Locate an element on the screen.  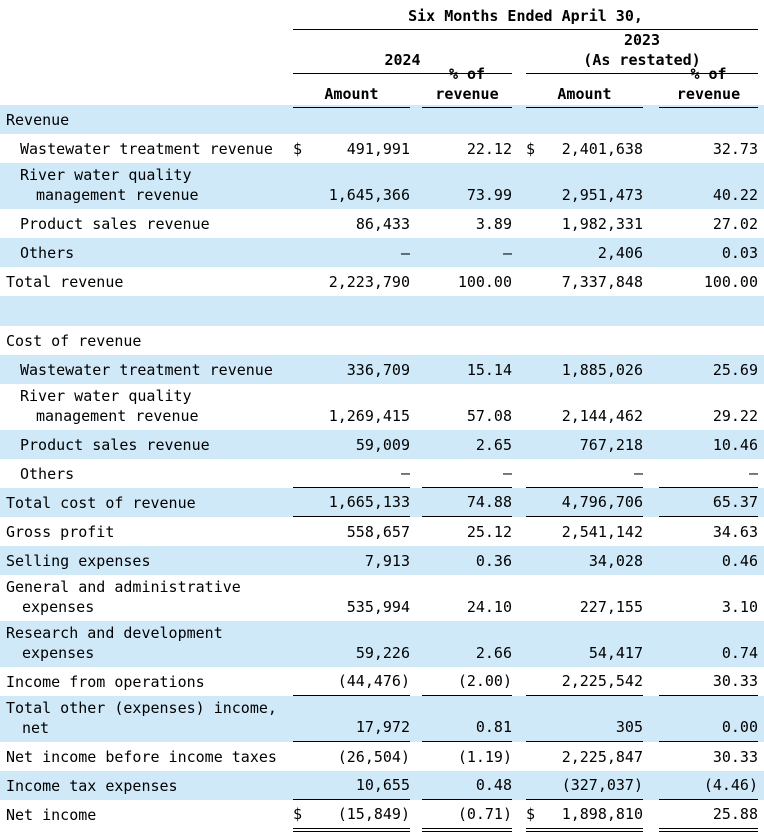
cell-value: 2,406 is located at coordinates (620, 253).